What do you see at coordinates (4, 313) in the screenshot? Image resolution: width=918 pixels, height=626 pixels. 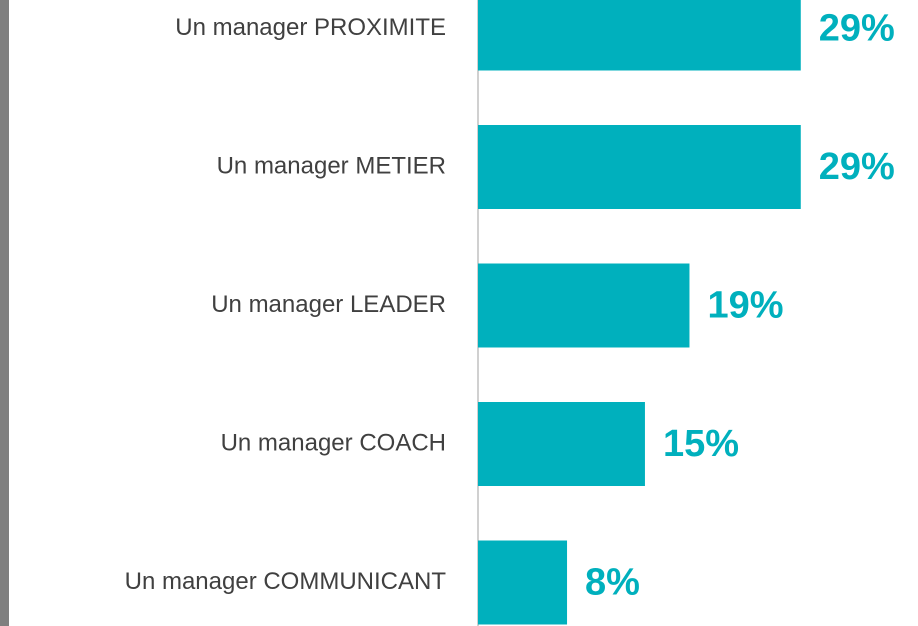 I see `left-border` at bounding box center [4, 313].